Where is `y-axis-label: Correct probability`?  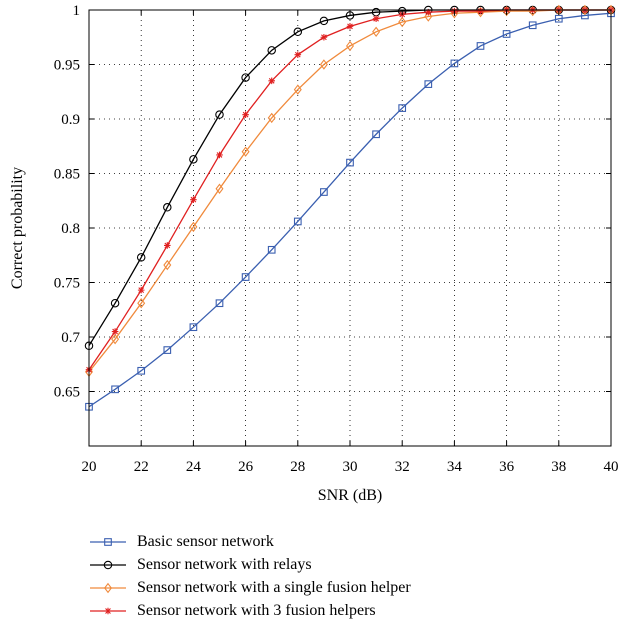 y-axis-label: Correct probability is located at coordinates (17, 228).